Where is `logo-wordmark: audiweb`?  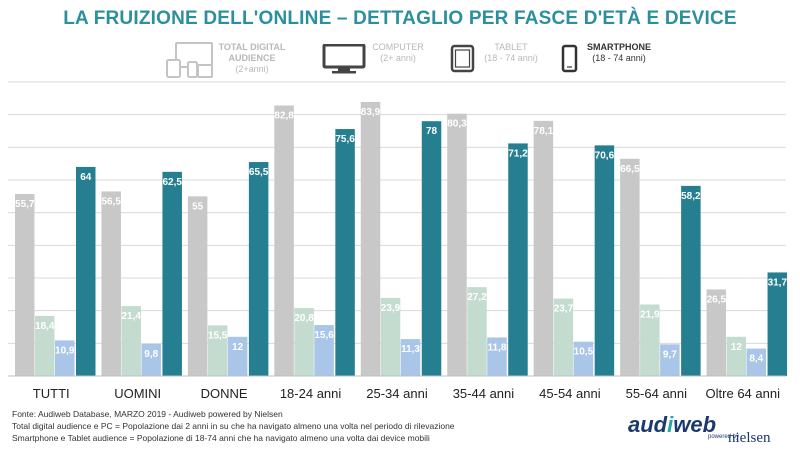 logo-wordmark: audiweb is located at coordinates (672, 424).